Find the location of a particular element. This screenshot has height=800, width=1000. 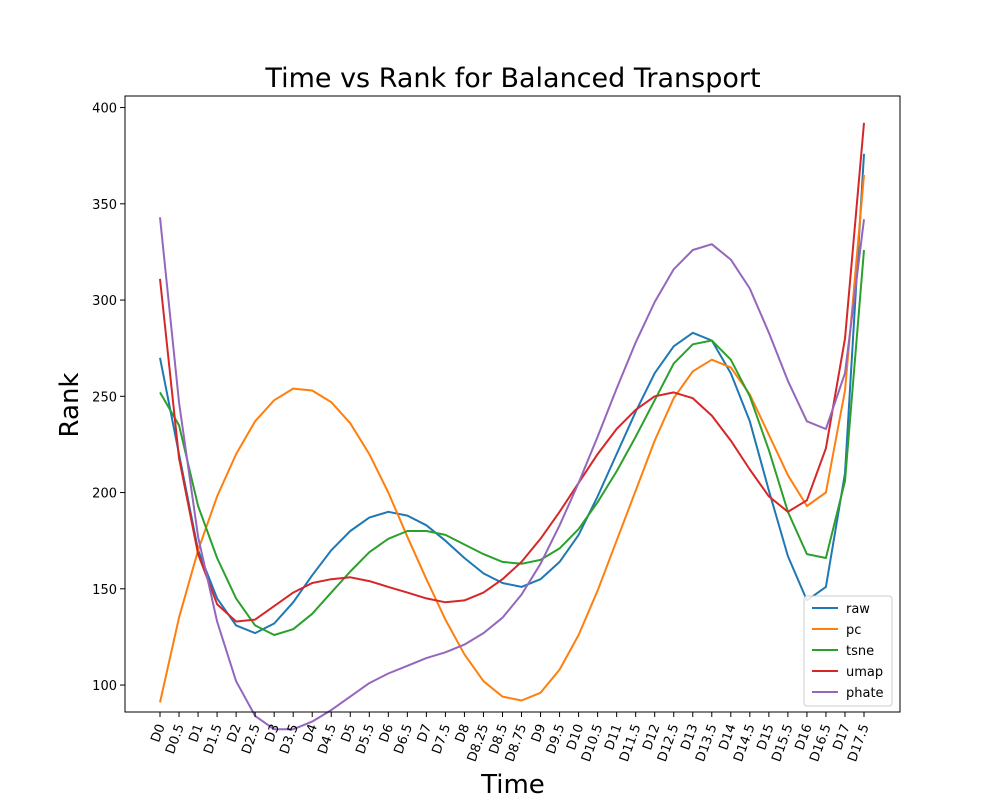

legend-label-pc: pc is located at coordinates (853, 630).